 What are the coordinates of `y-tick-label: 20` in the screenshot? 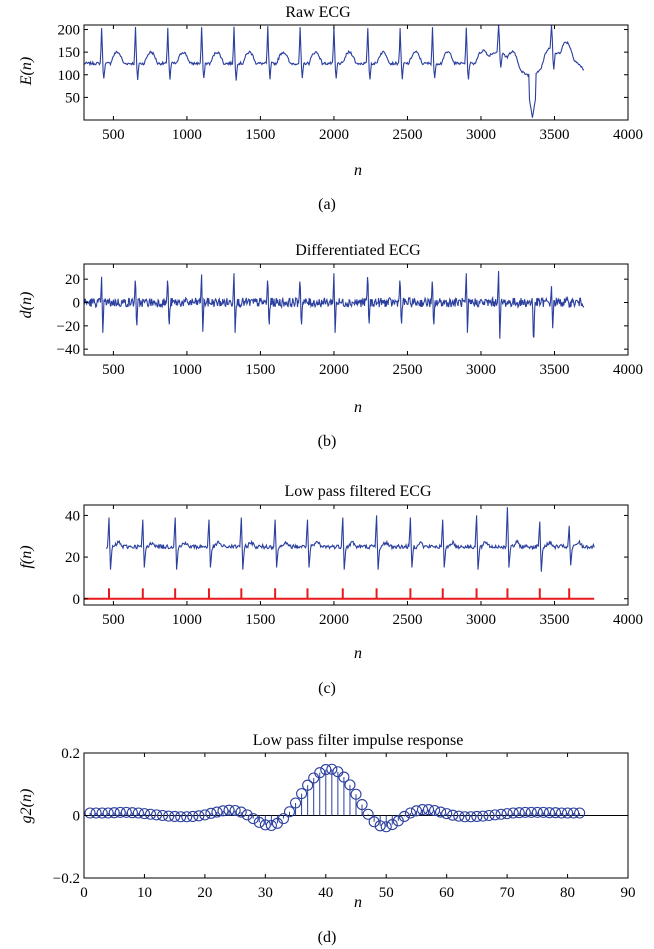 It's located at (72, 280).